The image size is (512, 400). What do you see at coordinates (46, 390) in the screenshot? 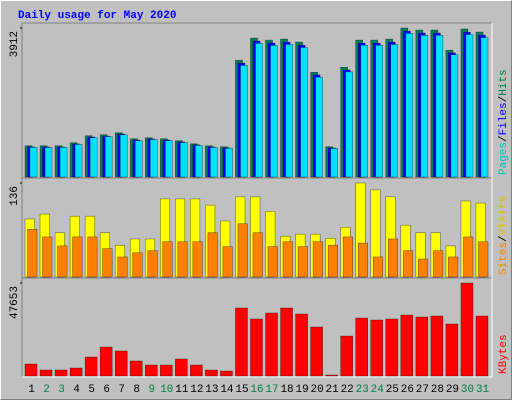
I see `x-tick-label: 2` at bounding box center [46, 390].